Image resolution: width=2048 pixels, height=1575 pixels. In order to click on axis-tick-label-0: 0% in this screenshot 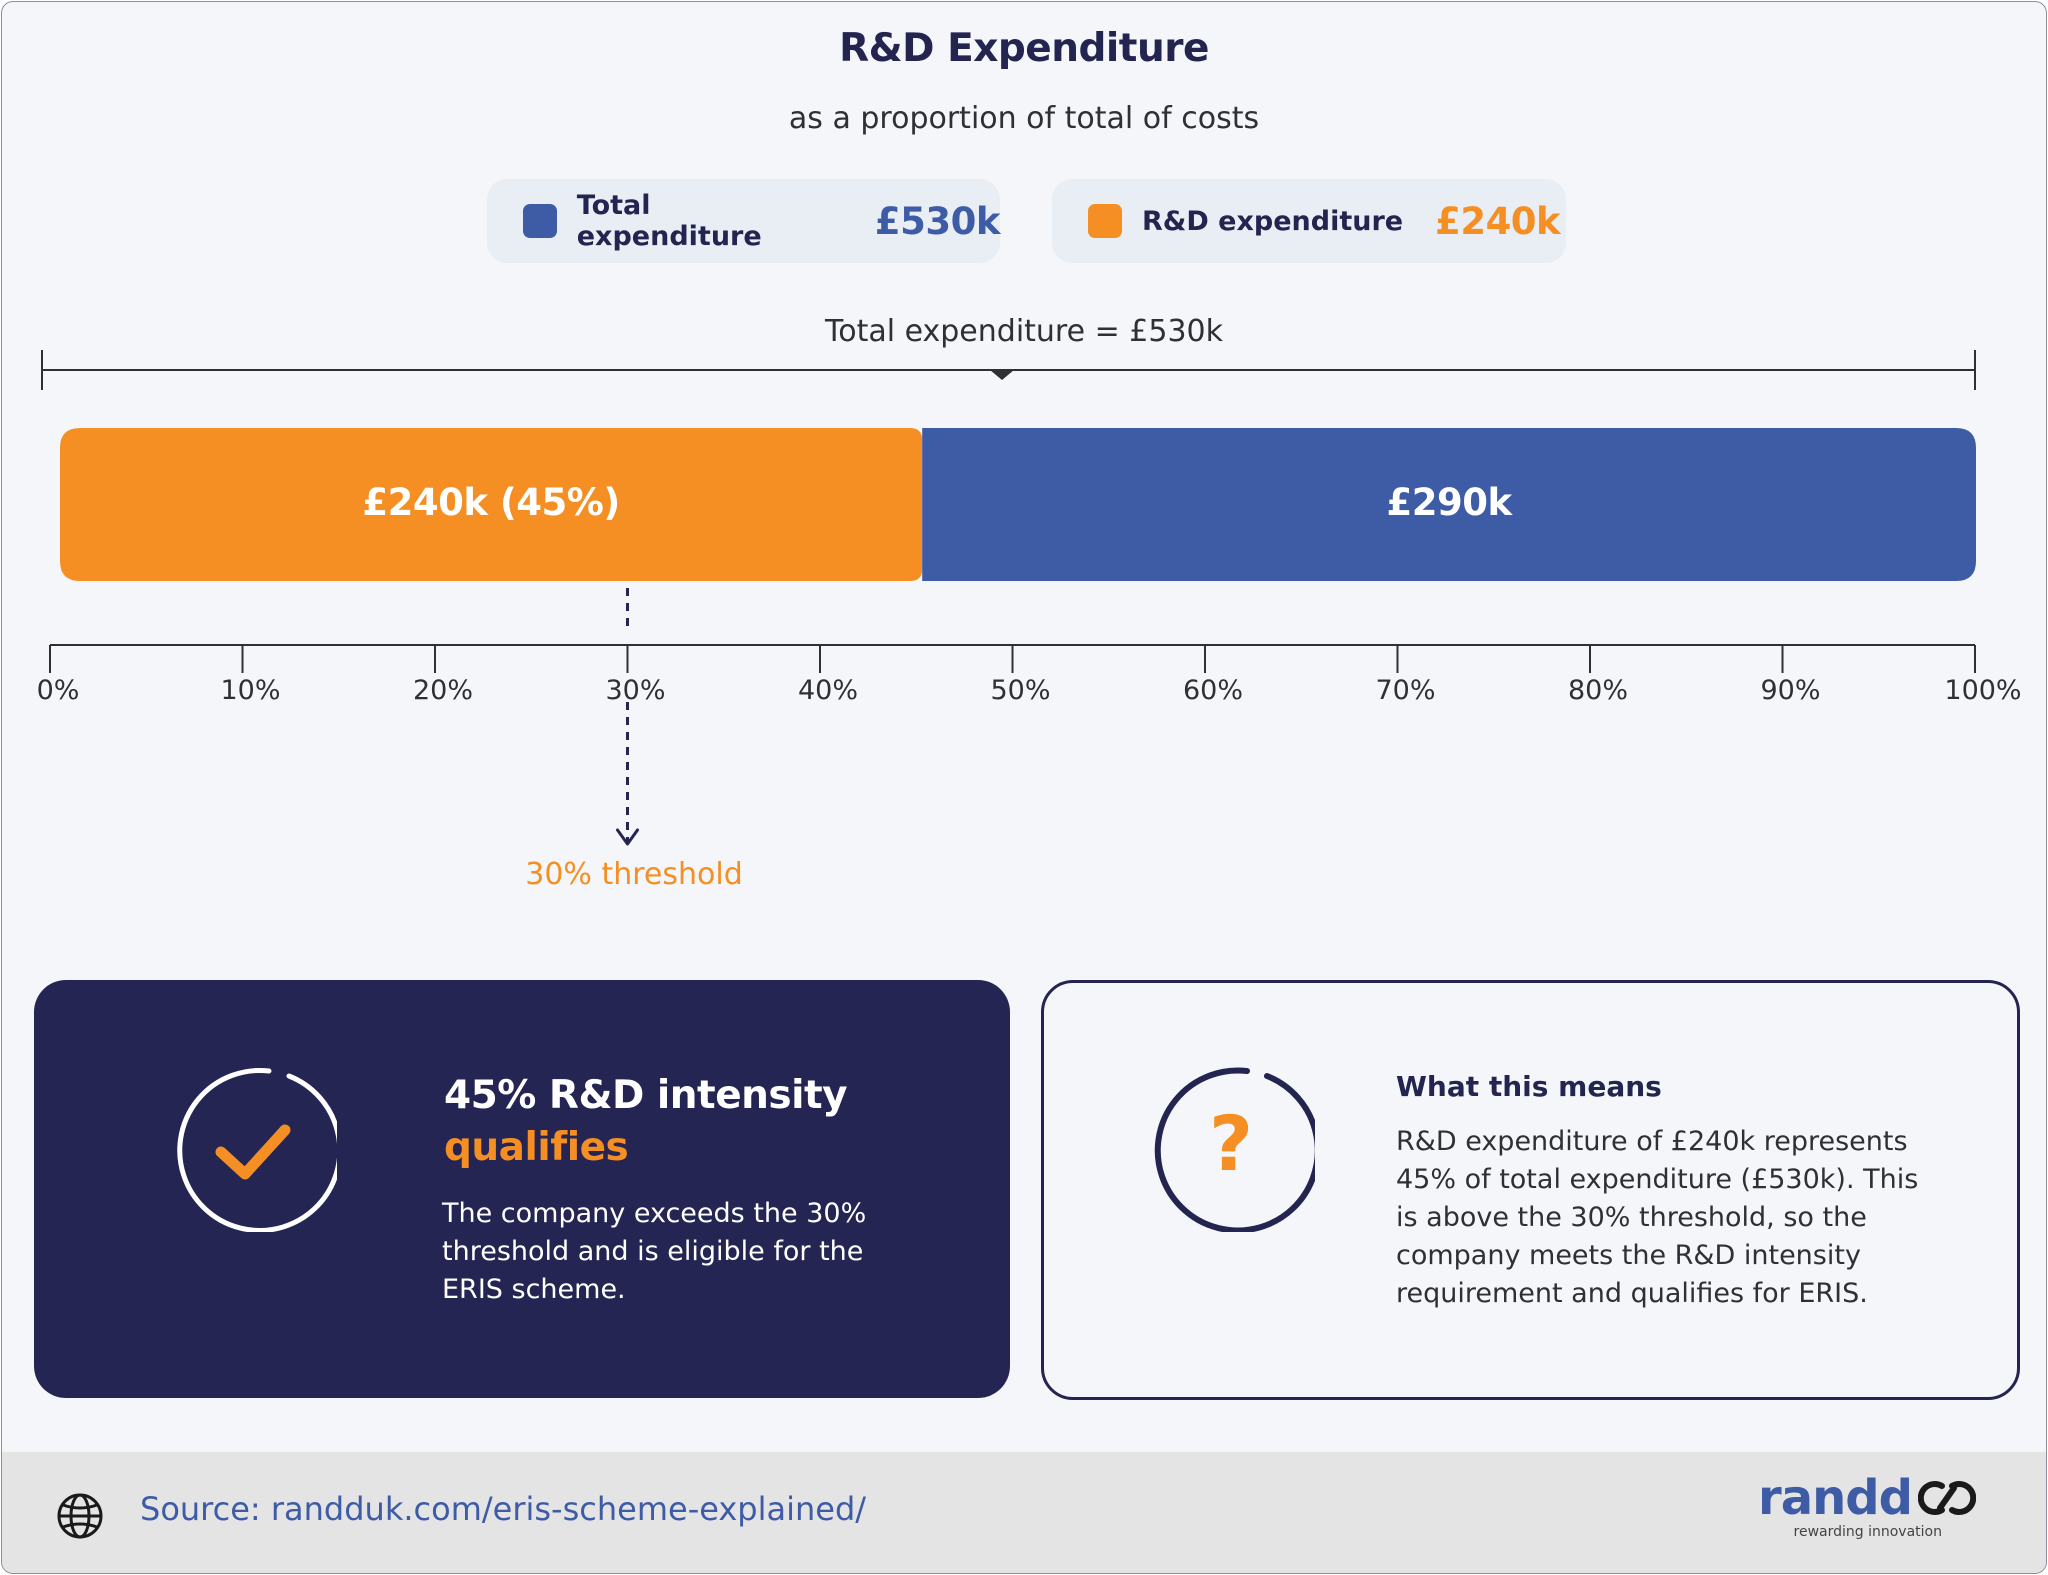, I will do `click(58, 690)`.